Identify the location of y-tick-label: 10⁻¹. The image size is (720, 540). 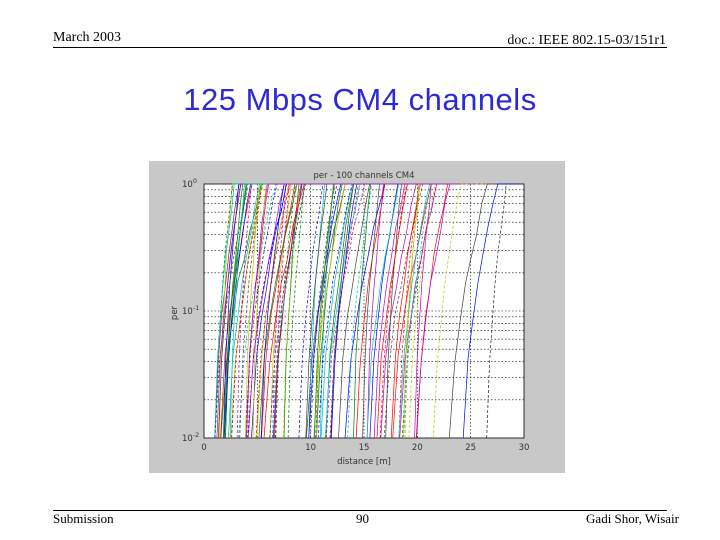
(190, 310).